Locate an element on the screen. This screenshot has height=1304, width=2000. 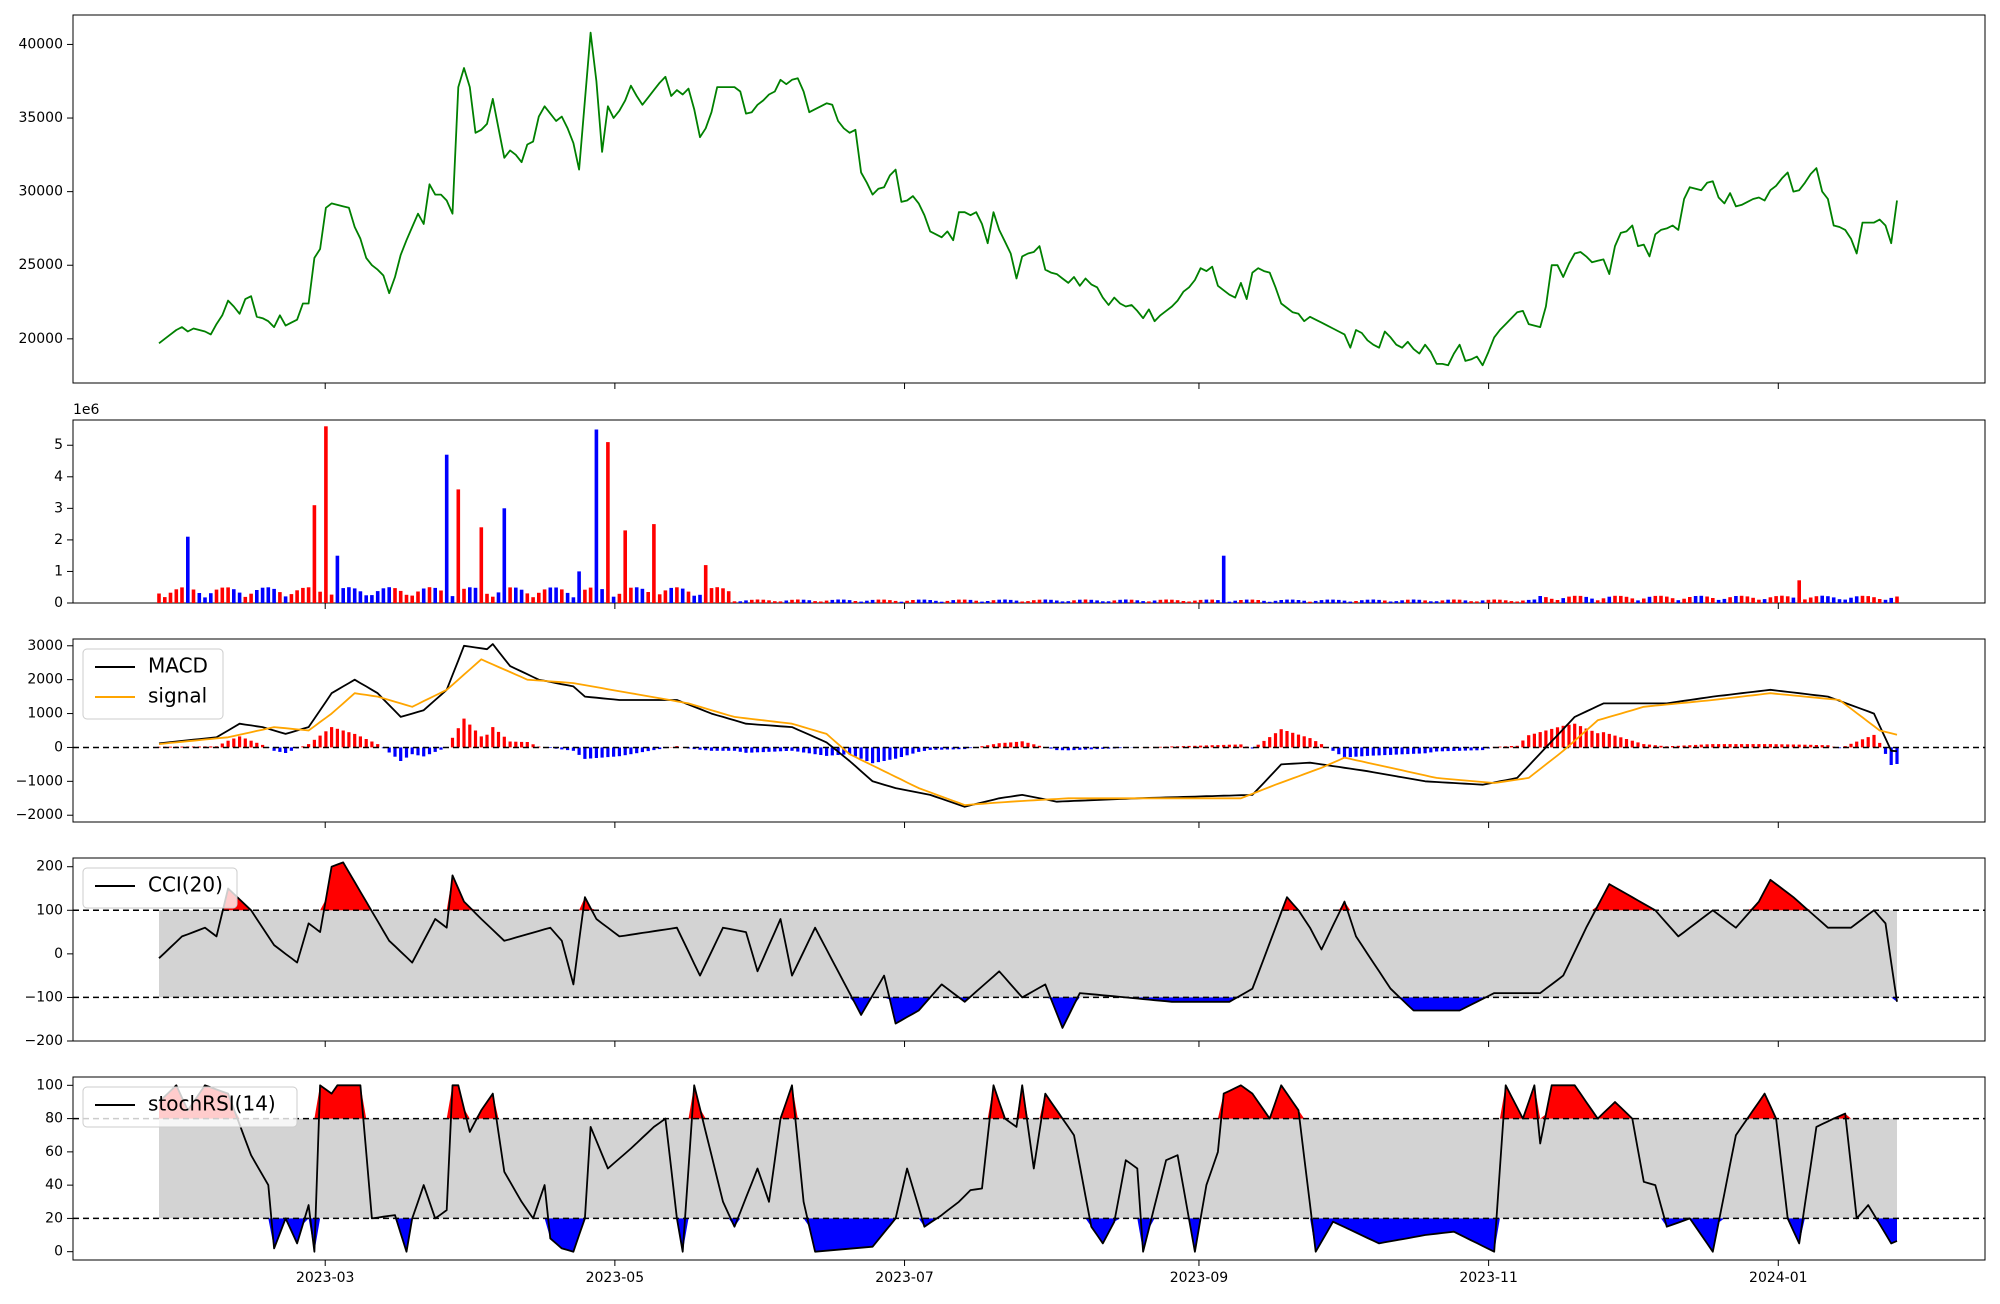
x-tick-label: 2024-01 is located at coordinates (1778, 1278).